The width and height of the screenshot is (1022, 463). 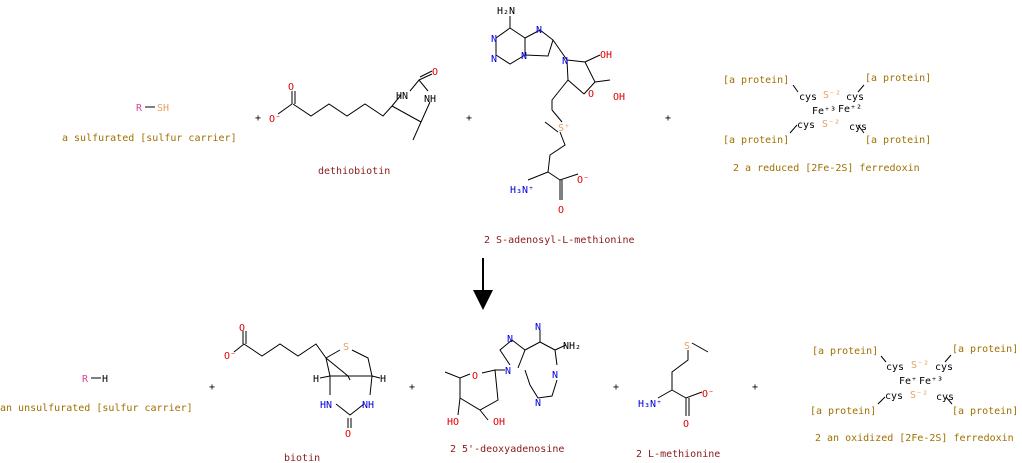 I want to click on product-unsulfurated-sulfur-carrier: R H an unsulfurated [sulfur carrier], so click(x=96, y=394).